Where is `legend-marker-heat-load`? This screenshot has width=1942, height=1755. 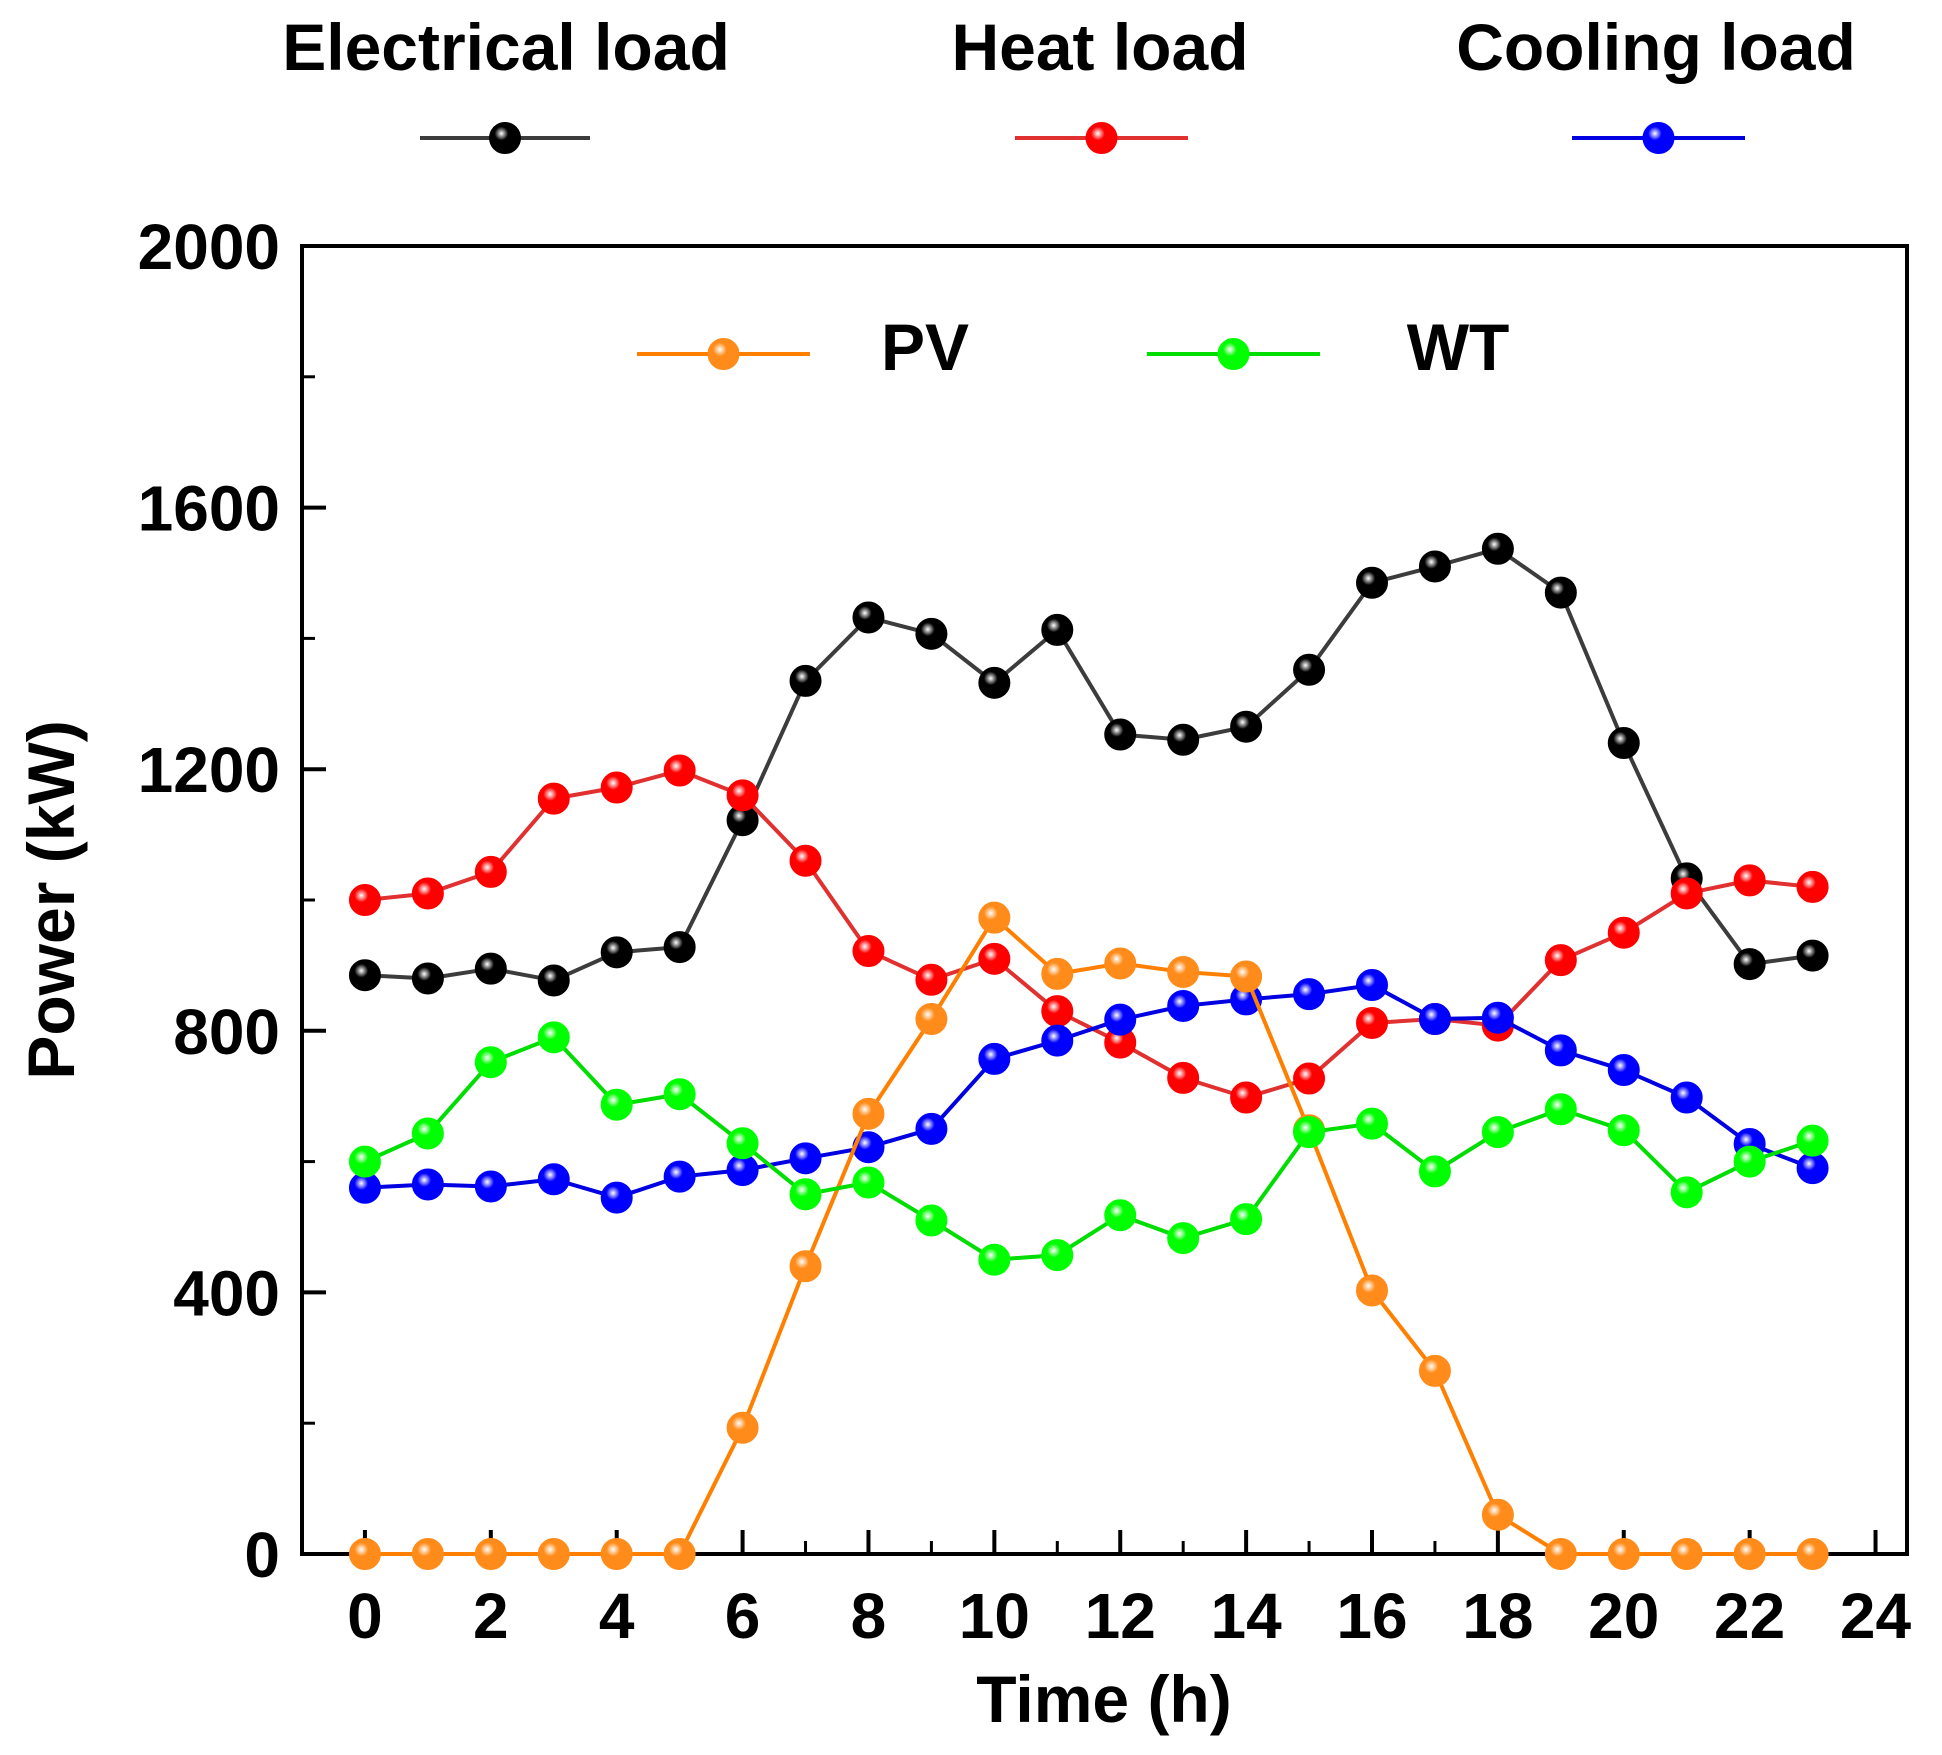
legend-marker-heat-load is located at coordinates (1101, 138).